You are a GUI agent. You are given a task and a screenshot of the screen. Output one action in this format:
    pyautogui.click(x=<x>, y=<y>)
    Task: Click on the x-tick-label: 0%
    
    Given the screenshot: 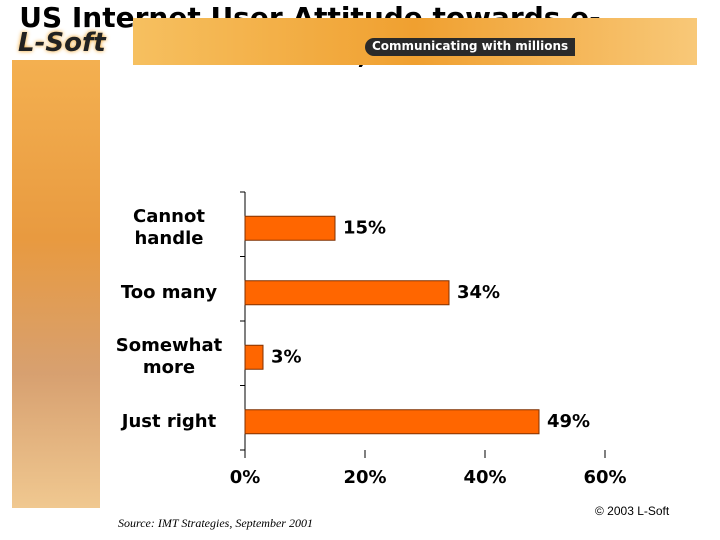 What is the action you would take?
    pyautogui.click(x=245, y=477)
    